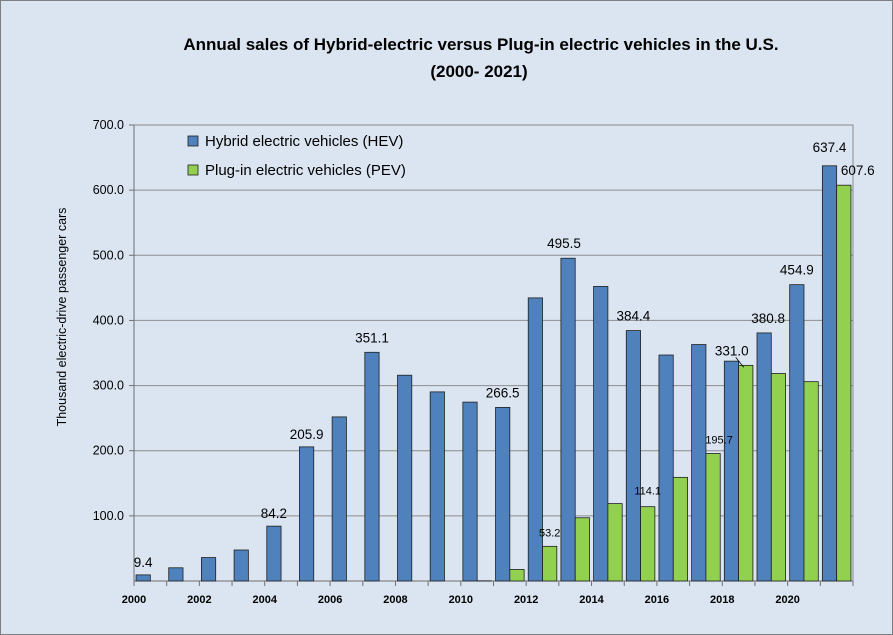 The image size is (893, 635). Describe the element at coordinates (740, 362) in the screenshot. I see `leader-line` at that location.